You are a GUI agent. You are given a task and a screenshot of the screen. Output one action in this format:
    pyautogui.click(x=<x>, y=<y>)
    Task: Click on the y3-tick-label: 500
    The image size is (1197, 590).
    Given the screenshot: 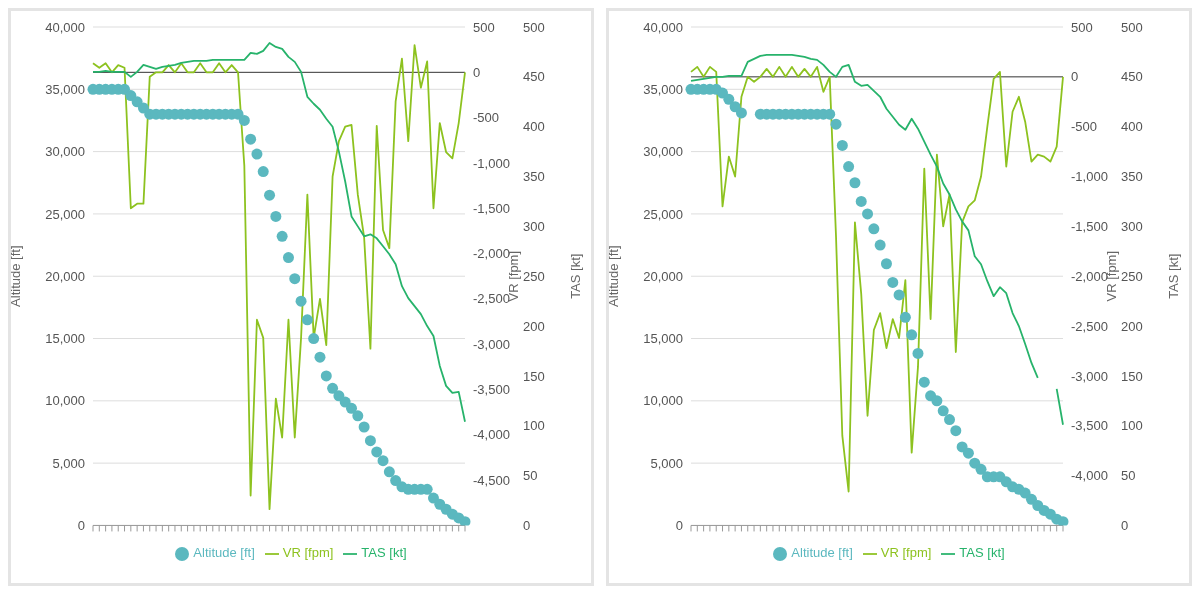 What is the action you would take?
    pyautogui.click(x=534, y=27)
    